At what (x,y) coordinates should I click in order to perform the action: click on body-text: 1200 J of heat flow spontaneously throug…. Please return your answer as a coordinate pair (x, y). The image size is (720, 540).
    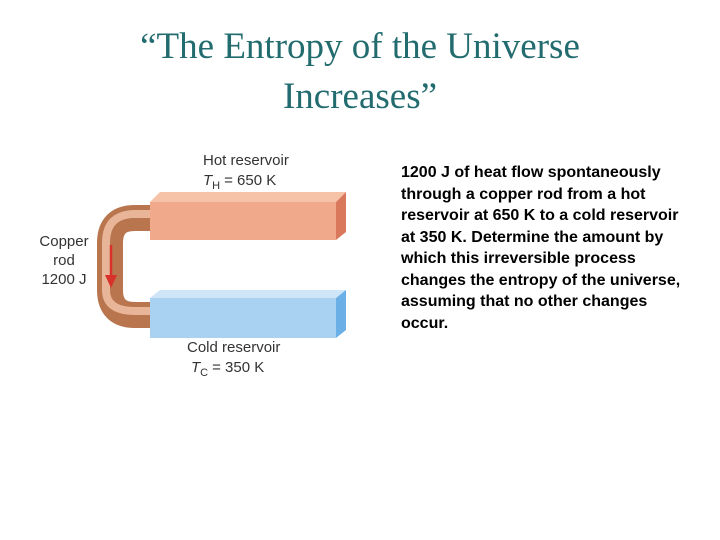
    Looking at the image, I should click on (541, 248).